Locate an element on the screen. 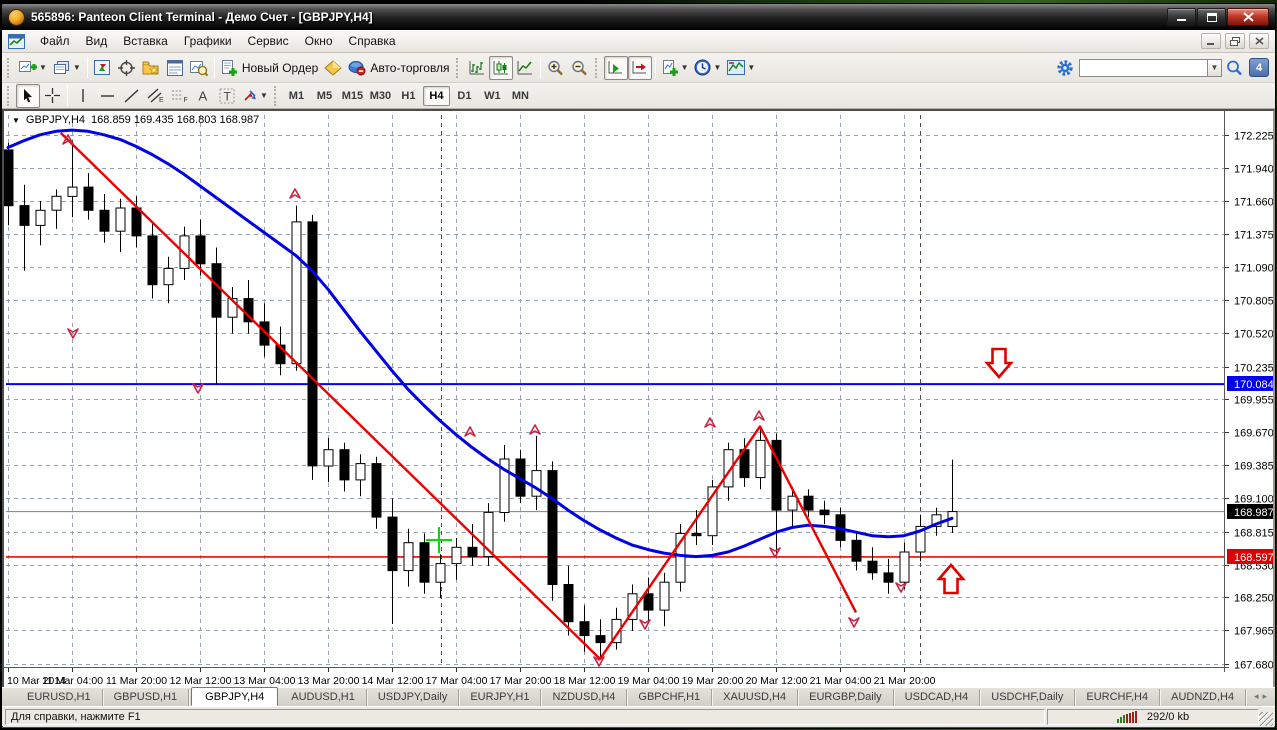  tab-eurchf-h4: EURCHF,H4 is located at coordinates (1118, 697).